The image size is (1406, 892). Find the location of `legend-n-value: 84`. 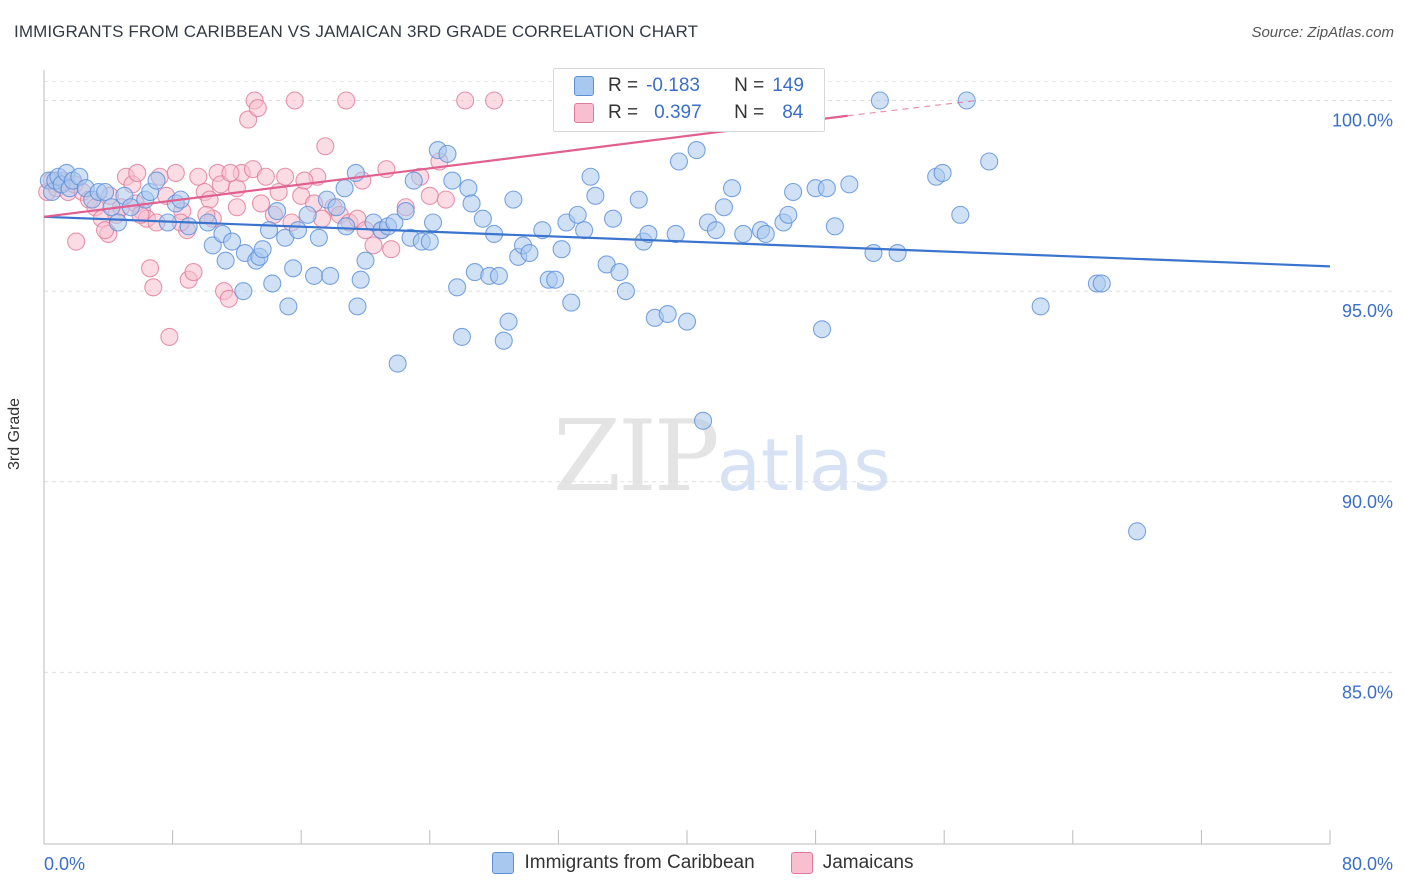

legend-n-value: 84 is located at coordinates (793, 112).